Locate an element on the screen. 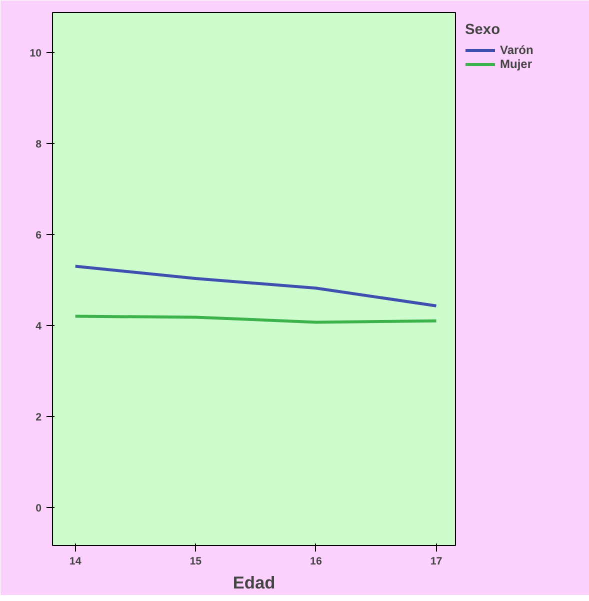  legend-label: Mujer is located at coordinates (517, 64).